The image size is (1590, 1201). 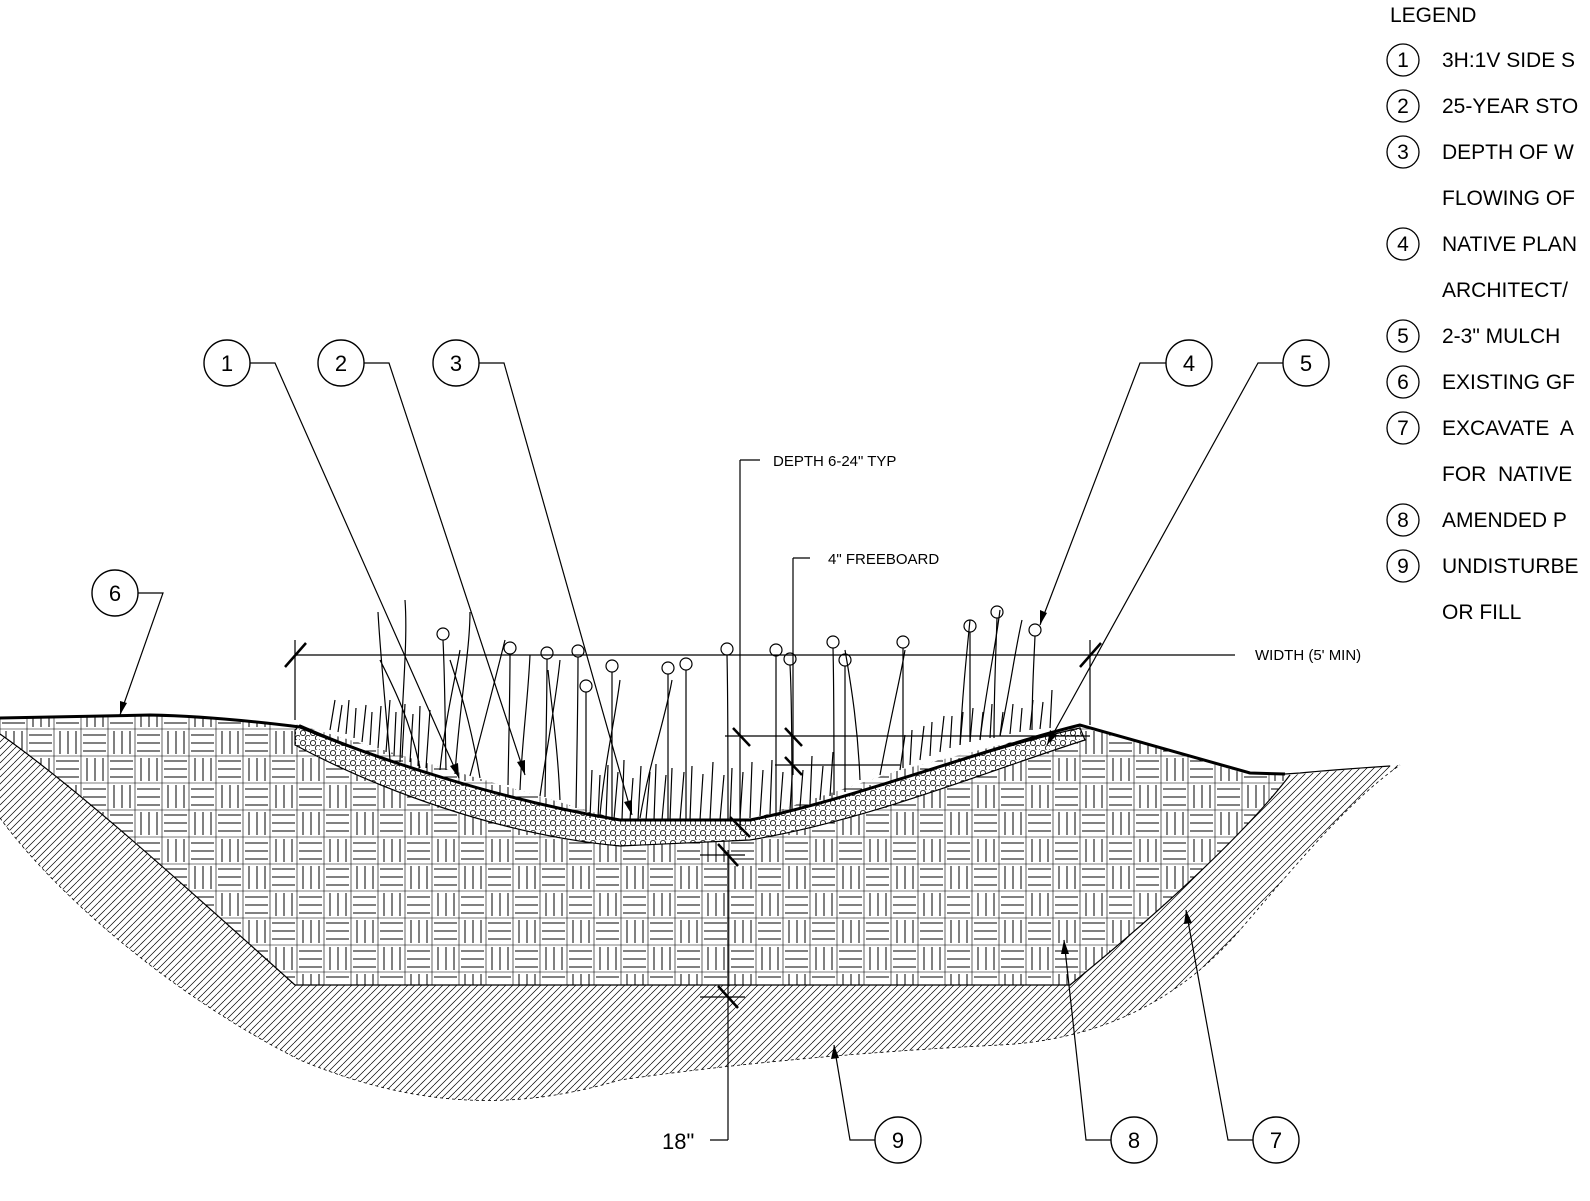 What do you see at coordinates (1482, 586) in the screenshot?
I see `legend-item-9: 9 UNDISTURBE OR FILL` at bounding box center [1482, 586].